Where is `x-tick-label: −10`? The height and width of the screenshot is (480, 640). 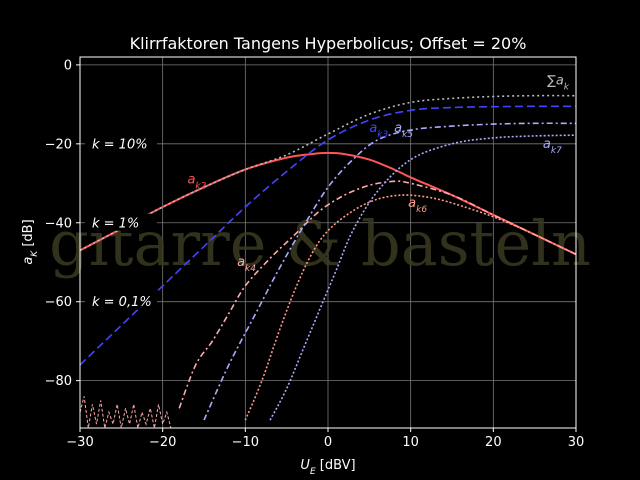
x-tick-label: −10 is located at coordinates (245, 442).